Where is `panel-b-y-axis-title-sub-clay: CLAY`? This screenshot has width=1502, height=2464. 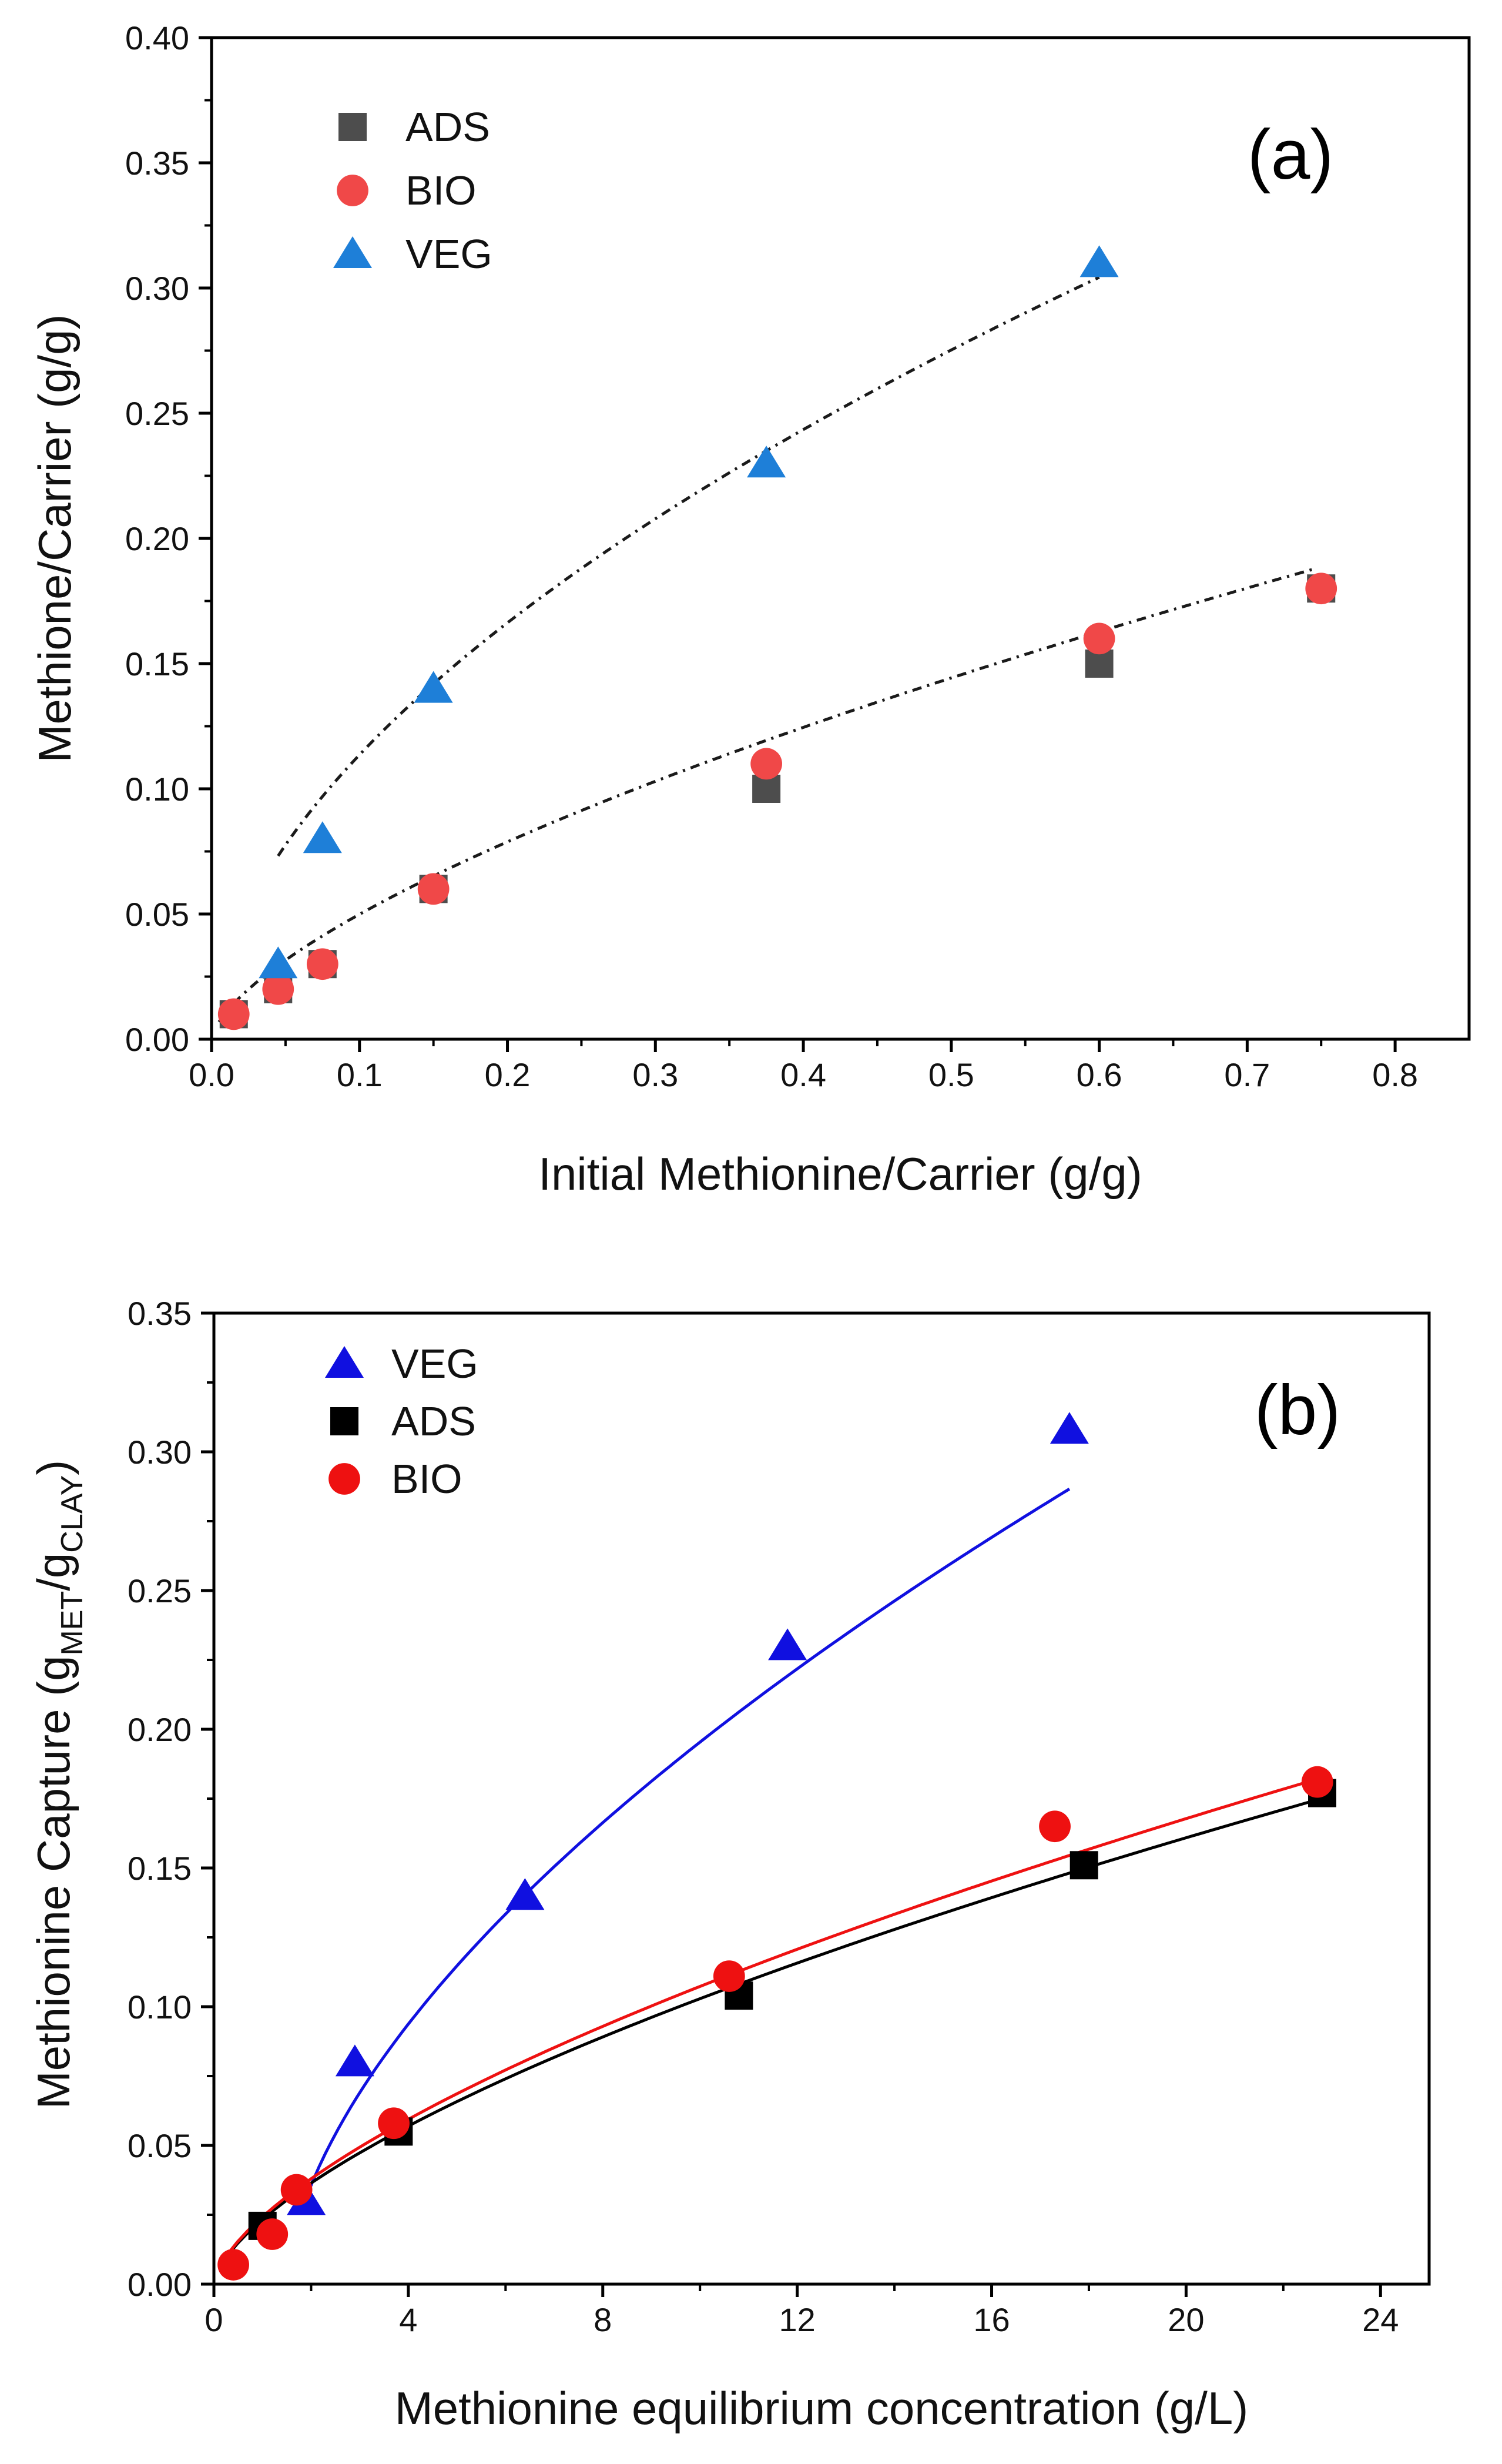 panel-b-y-axis-title-sub-clay: CLAY is located at coordinates (72, 1514).